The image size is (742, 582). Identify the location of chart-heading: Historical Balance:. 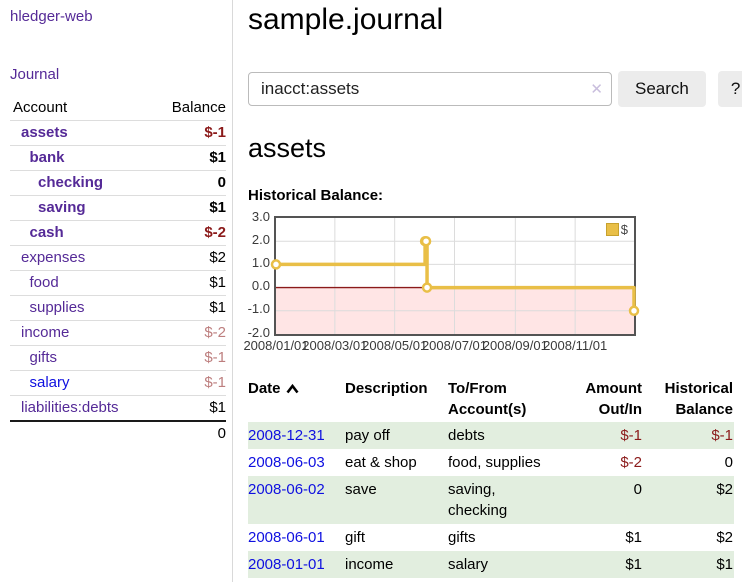
(316, 195).